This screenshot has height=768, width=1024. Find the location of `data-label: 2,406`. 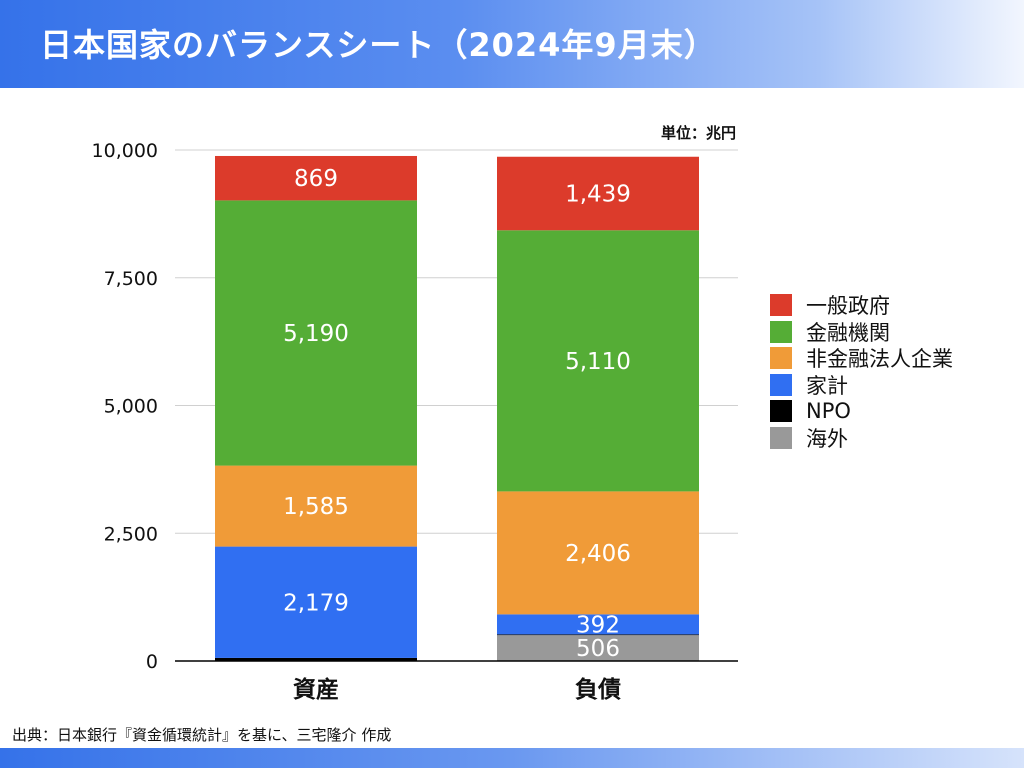

data-label: 2,406 is located at coordinates (598, 554).